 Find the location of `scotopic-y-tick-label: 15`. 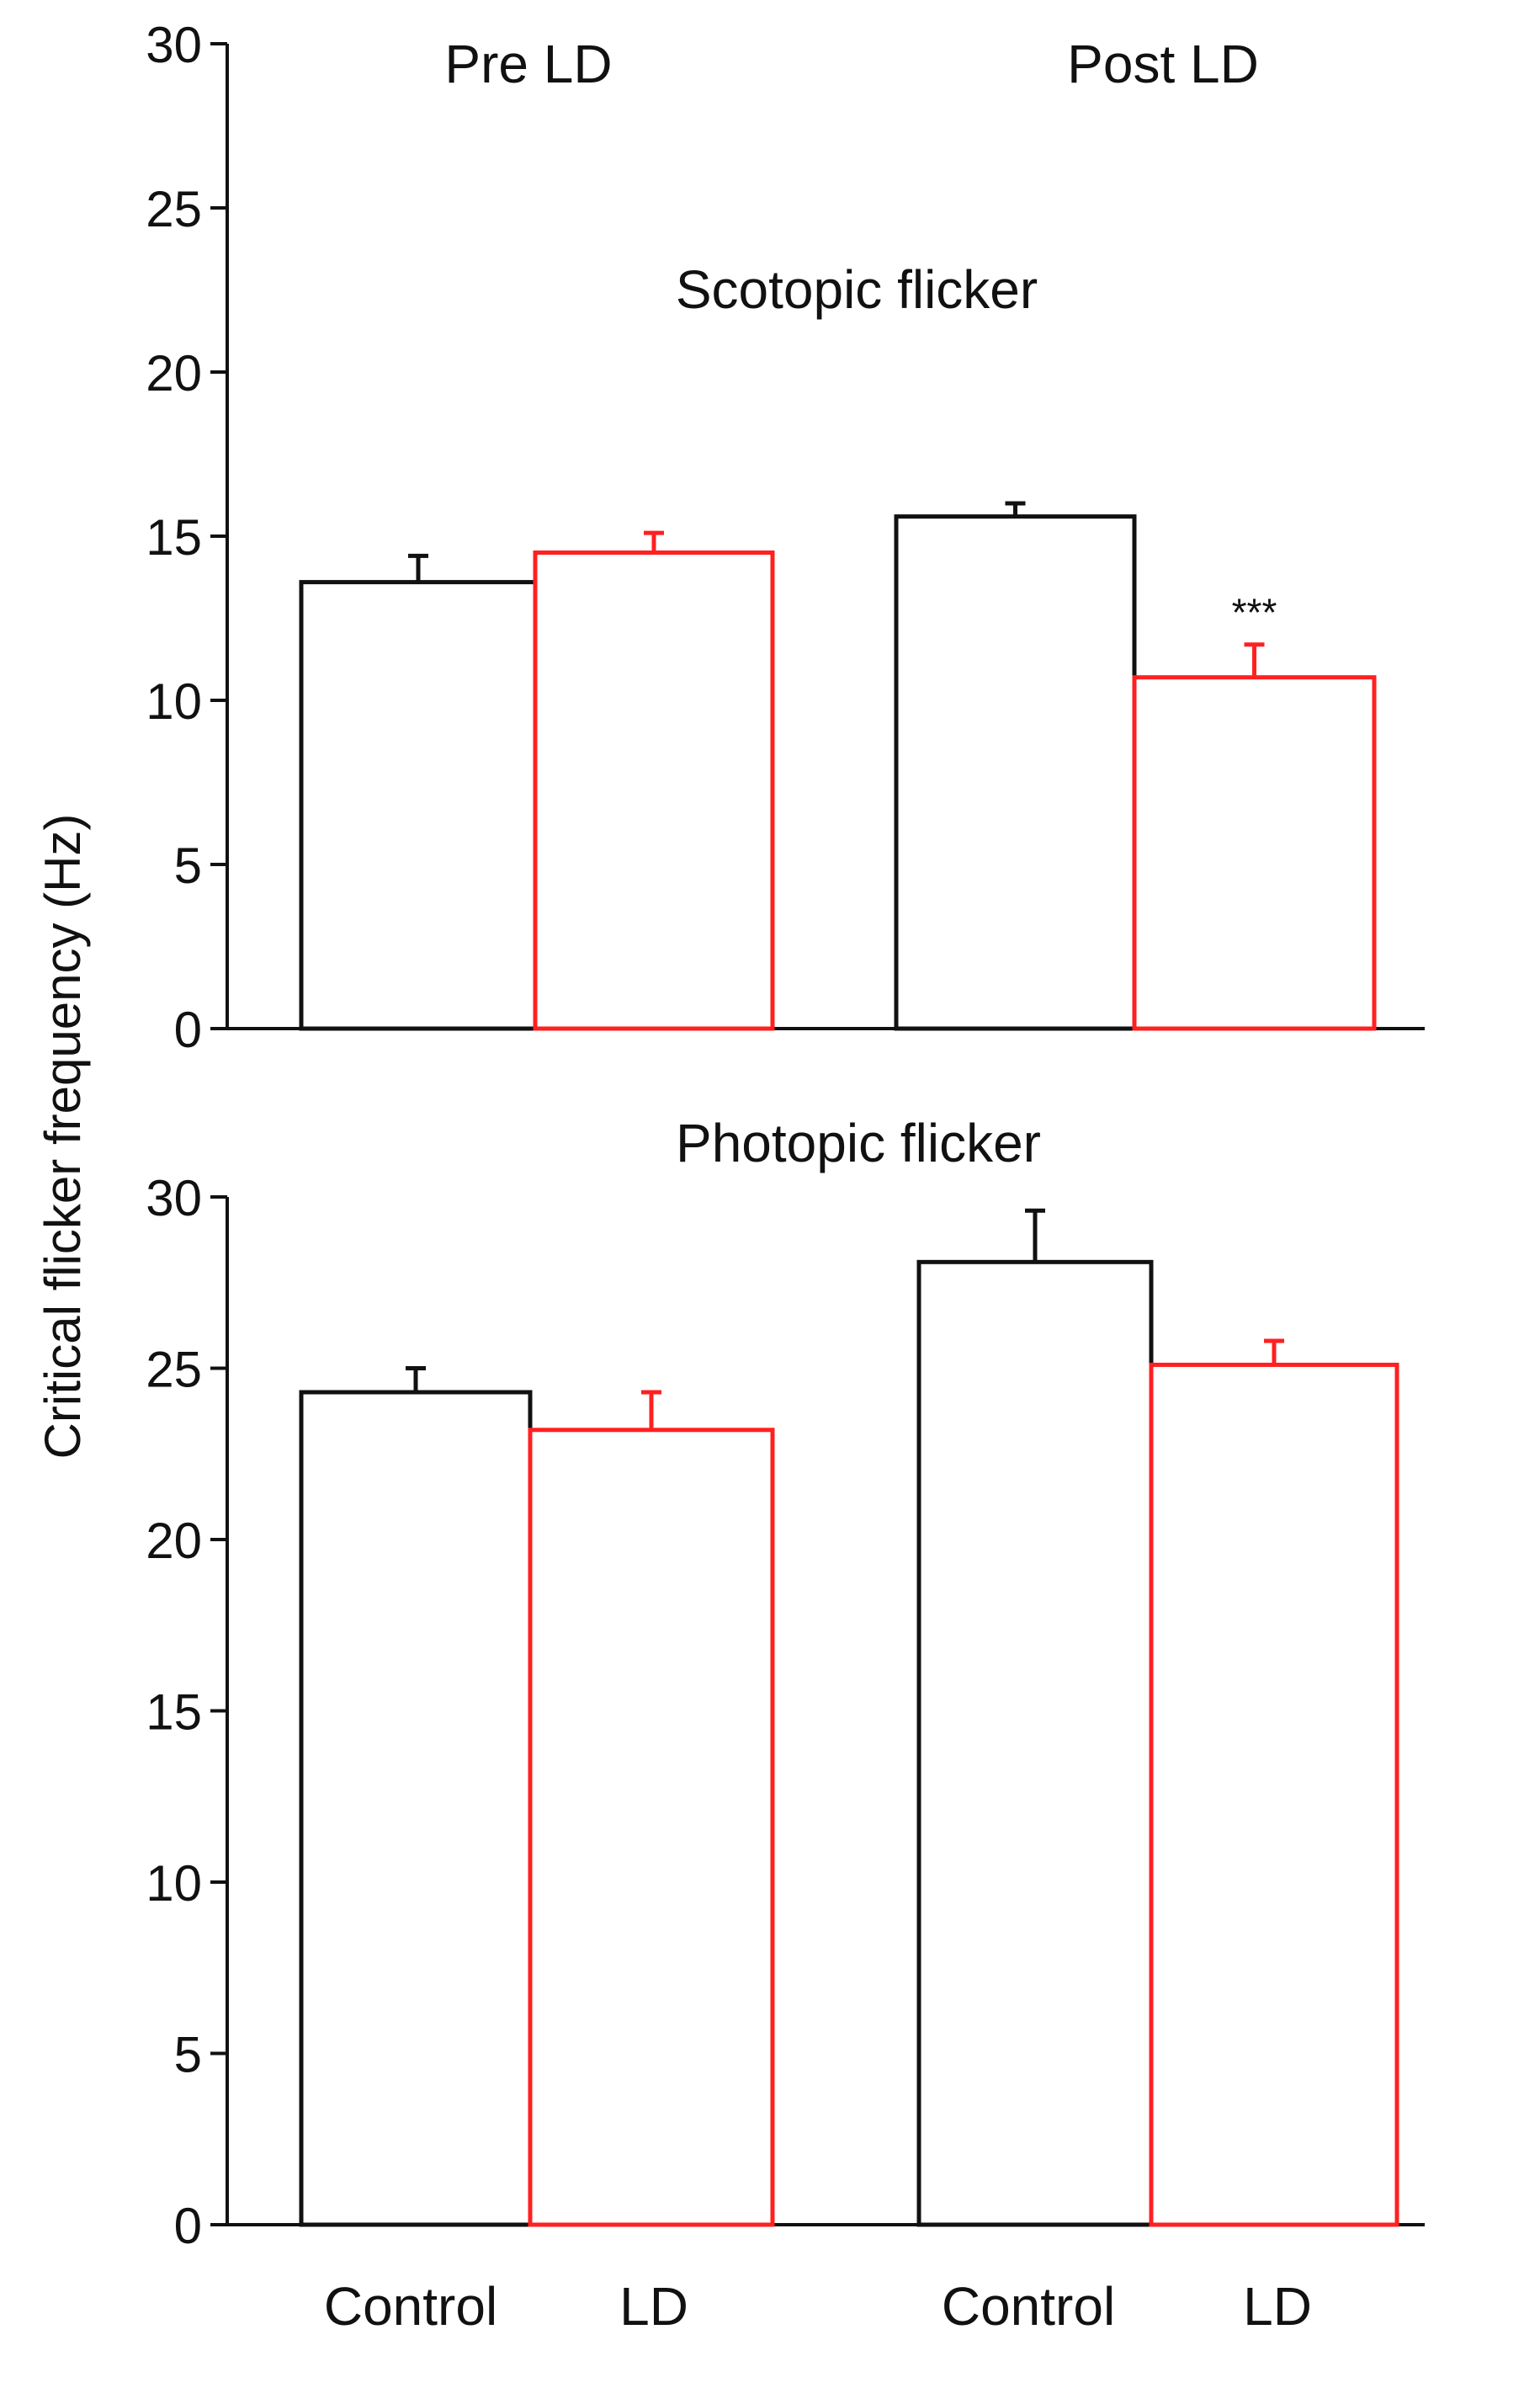

scotopic-y-tick-label: 15 is located at coordinates (174, 537).